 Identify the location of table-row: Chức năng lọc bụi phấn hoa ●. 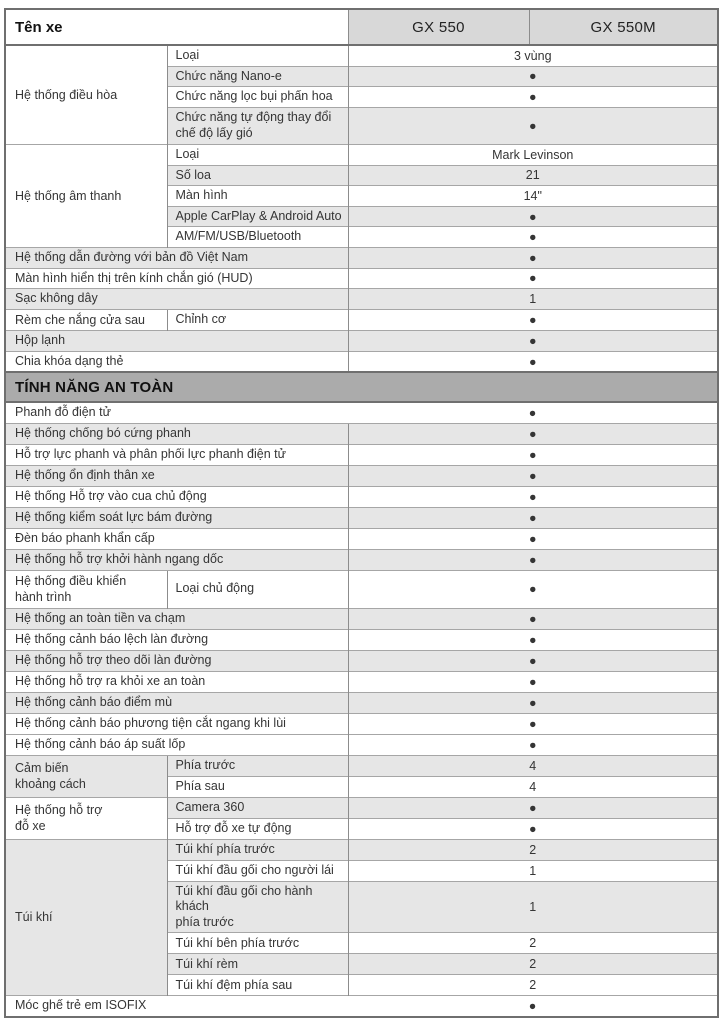
(361, 97).